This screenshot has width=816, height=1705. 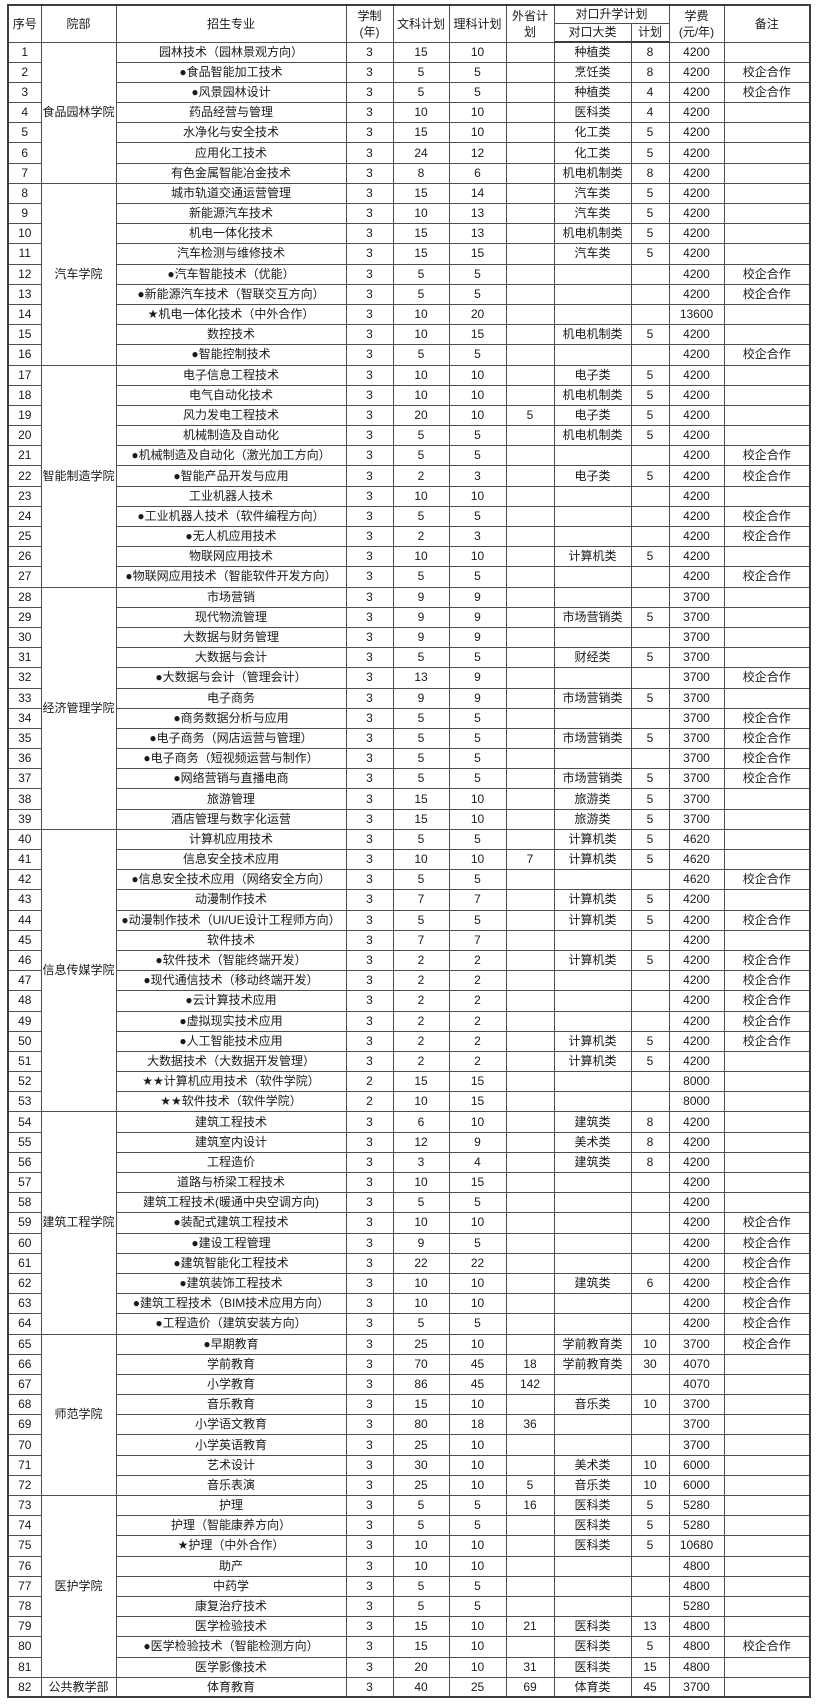 I want to click on arts-plan-cell: 9, so click(x=421, y=637).